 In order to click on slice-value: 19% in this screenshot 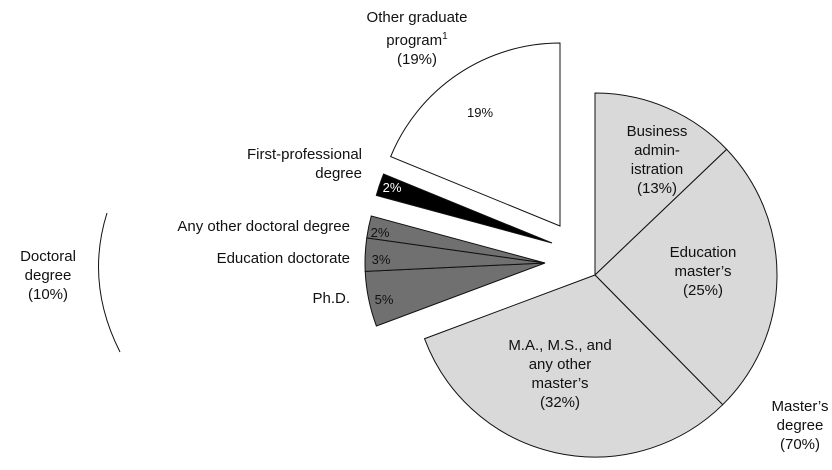, I will do `click(480, 112)`.